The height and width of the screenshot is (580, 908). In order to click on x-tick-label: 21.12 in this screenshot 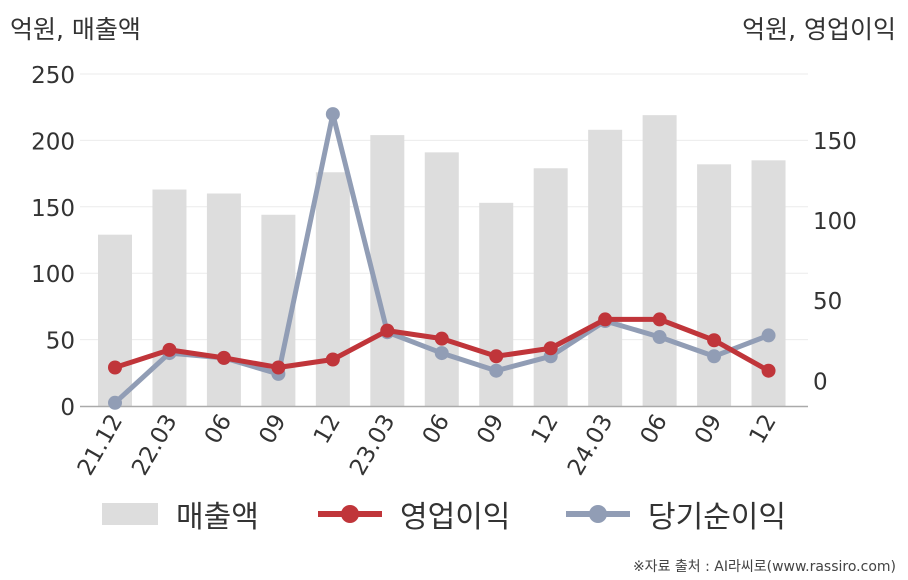, I will do `click(100, 445)`.